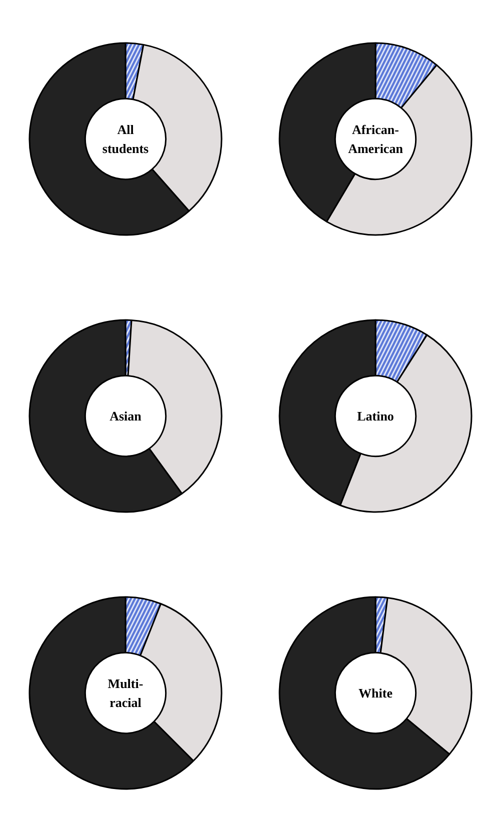 This screenshot has width=501, height=833. Describe the element at coordinates (126, 693) in the screenshot. I see `text: Multi-racial` at that location.